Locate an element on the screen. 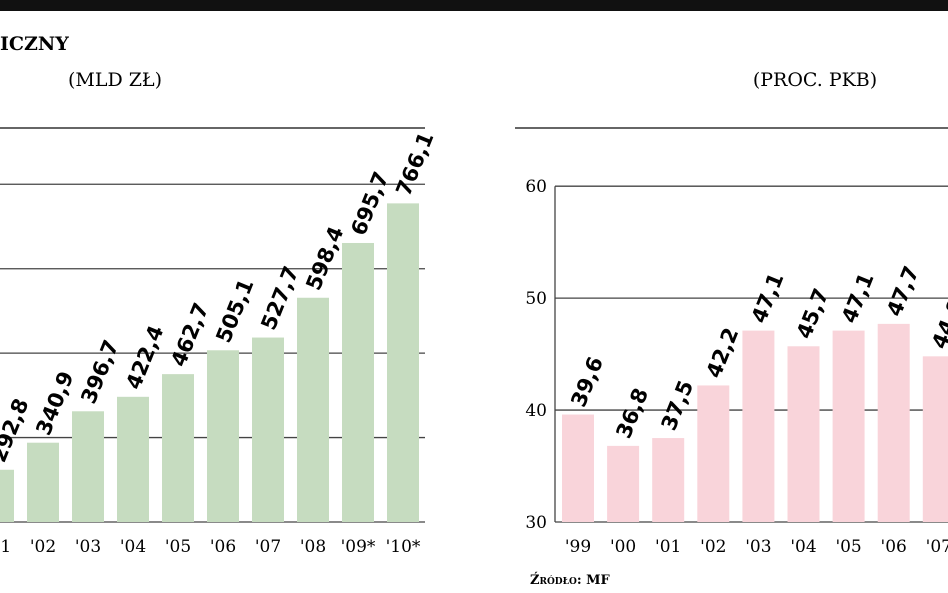 Image resolution: width=948 pixels, height=593 pixels. value-label: 45,7 is located at coordinates (813, 313).